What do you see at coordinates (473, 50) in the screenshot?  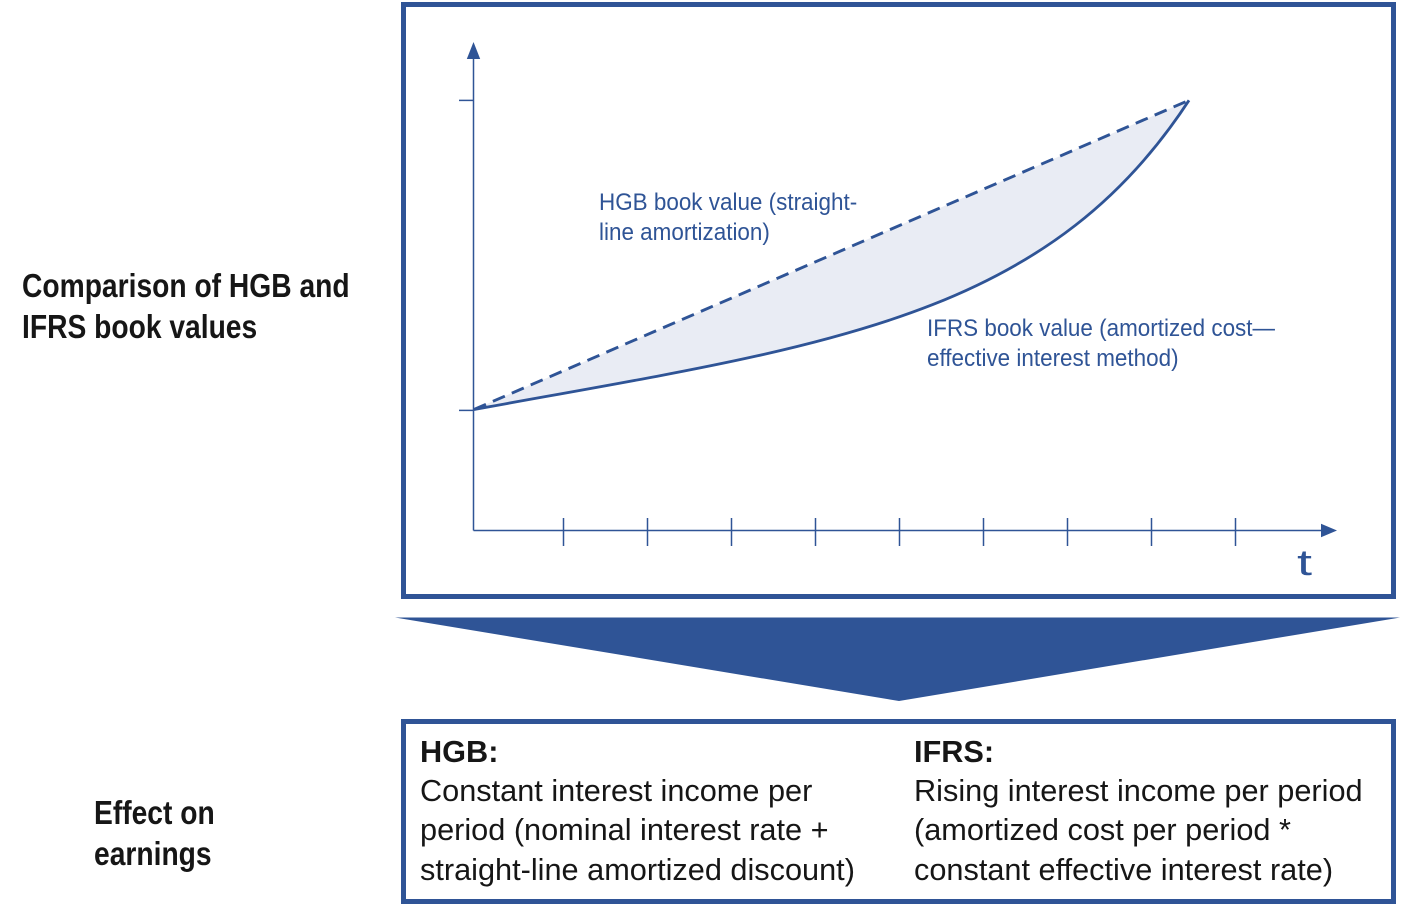 I see `y-axis-arrowhead` at bounding box center [473, 50].